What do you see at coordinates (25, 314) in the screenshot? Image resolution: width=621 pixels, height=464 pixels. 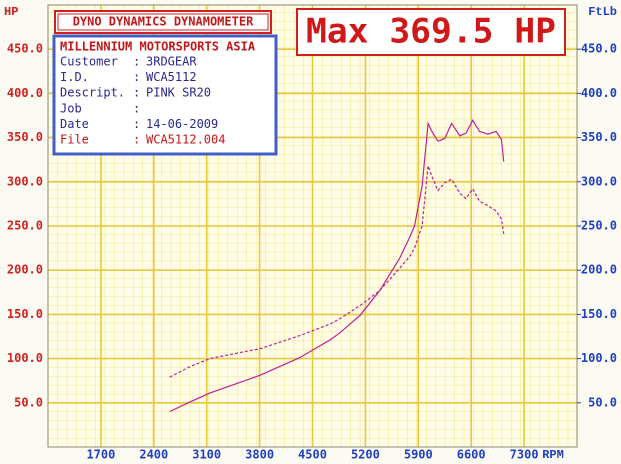 I see `y-tick-label: 150.0` at bounding box center [25, 314].